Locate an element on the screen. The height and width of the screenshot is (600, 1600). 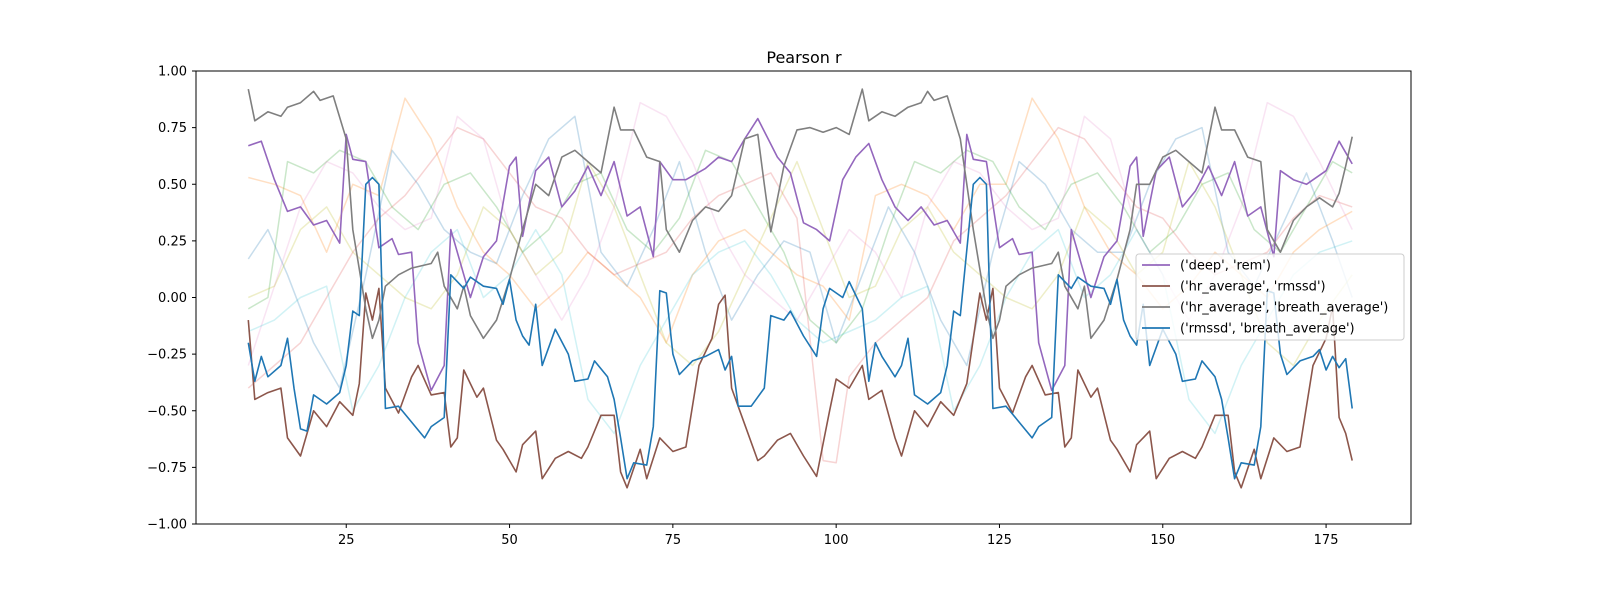
legend-label-2: ('hr_average', 'rmssd') is located at coordinates (1253, 287).